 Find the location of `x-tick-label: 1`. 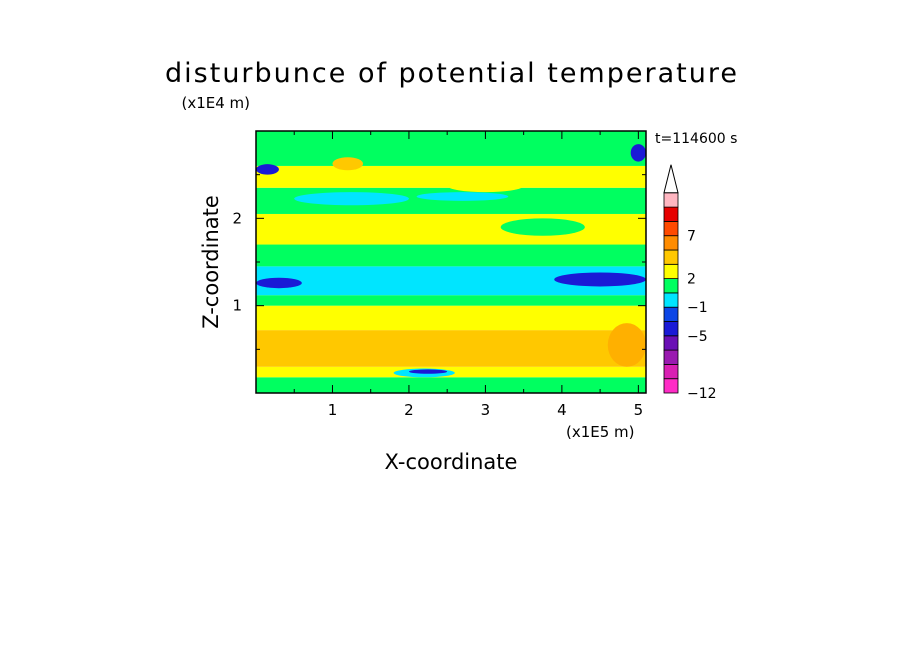

x-tick-label: 1 is located at coordinates (333, 410).